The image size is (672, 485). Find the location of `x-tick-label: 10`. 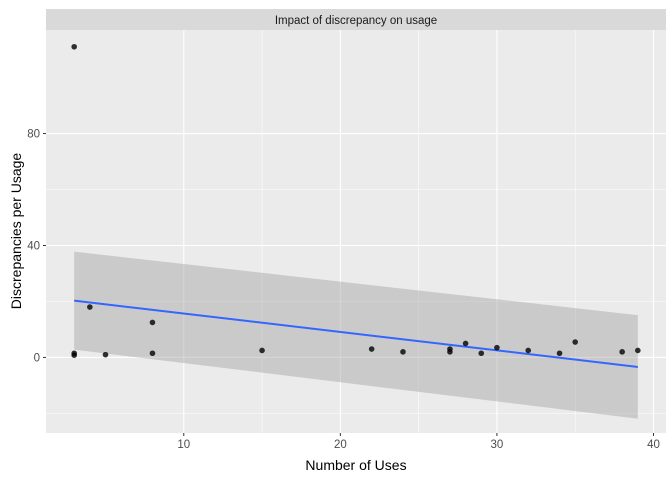

x-tick-label: 10 is located at coordinates (183, 445).